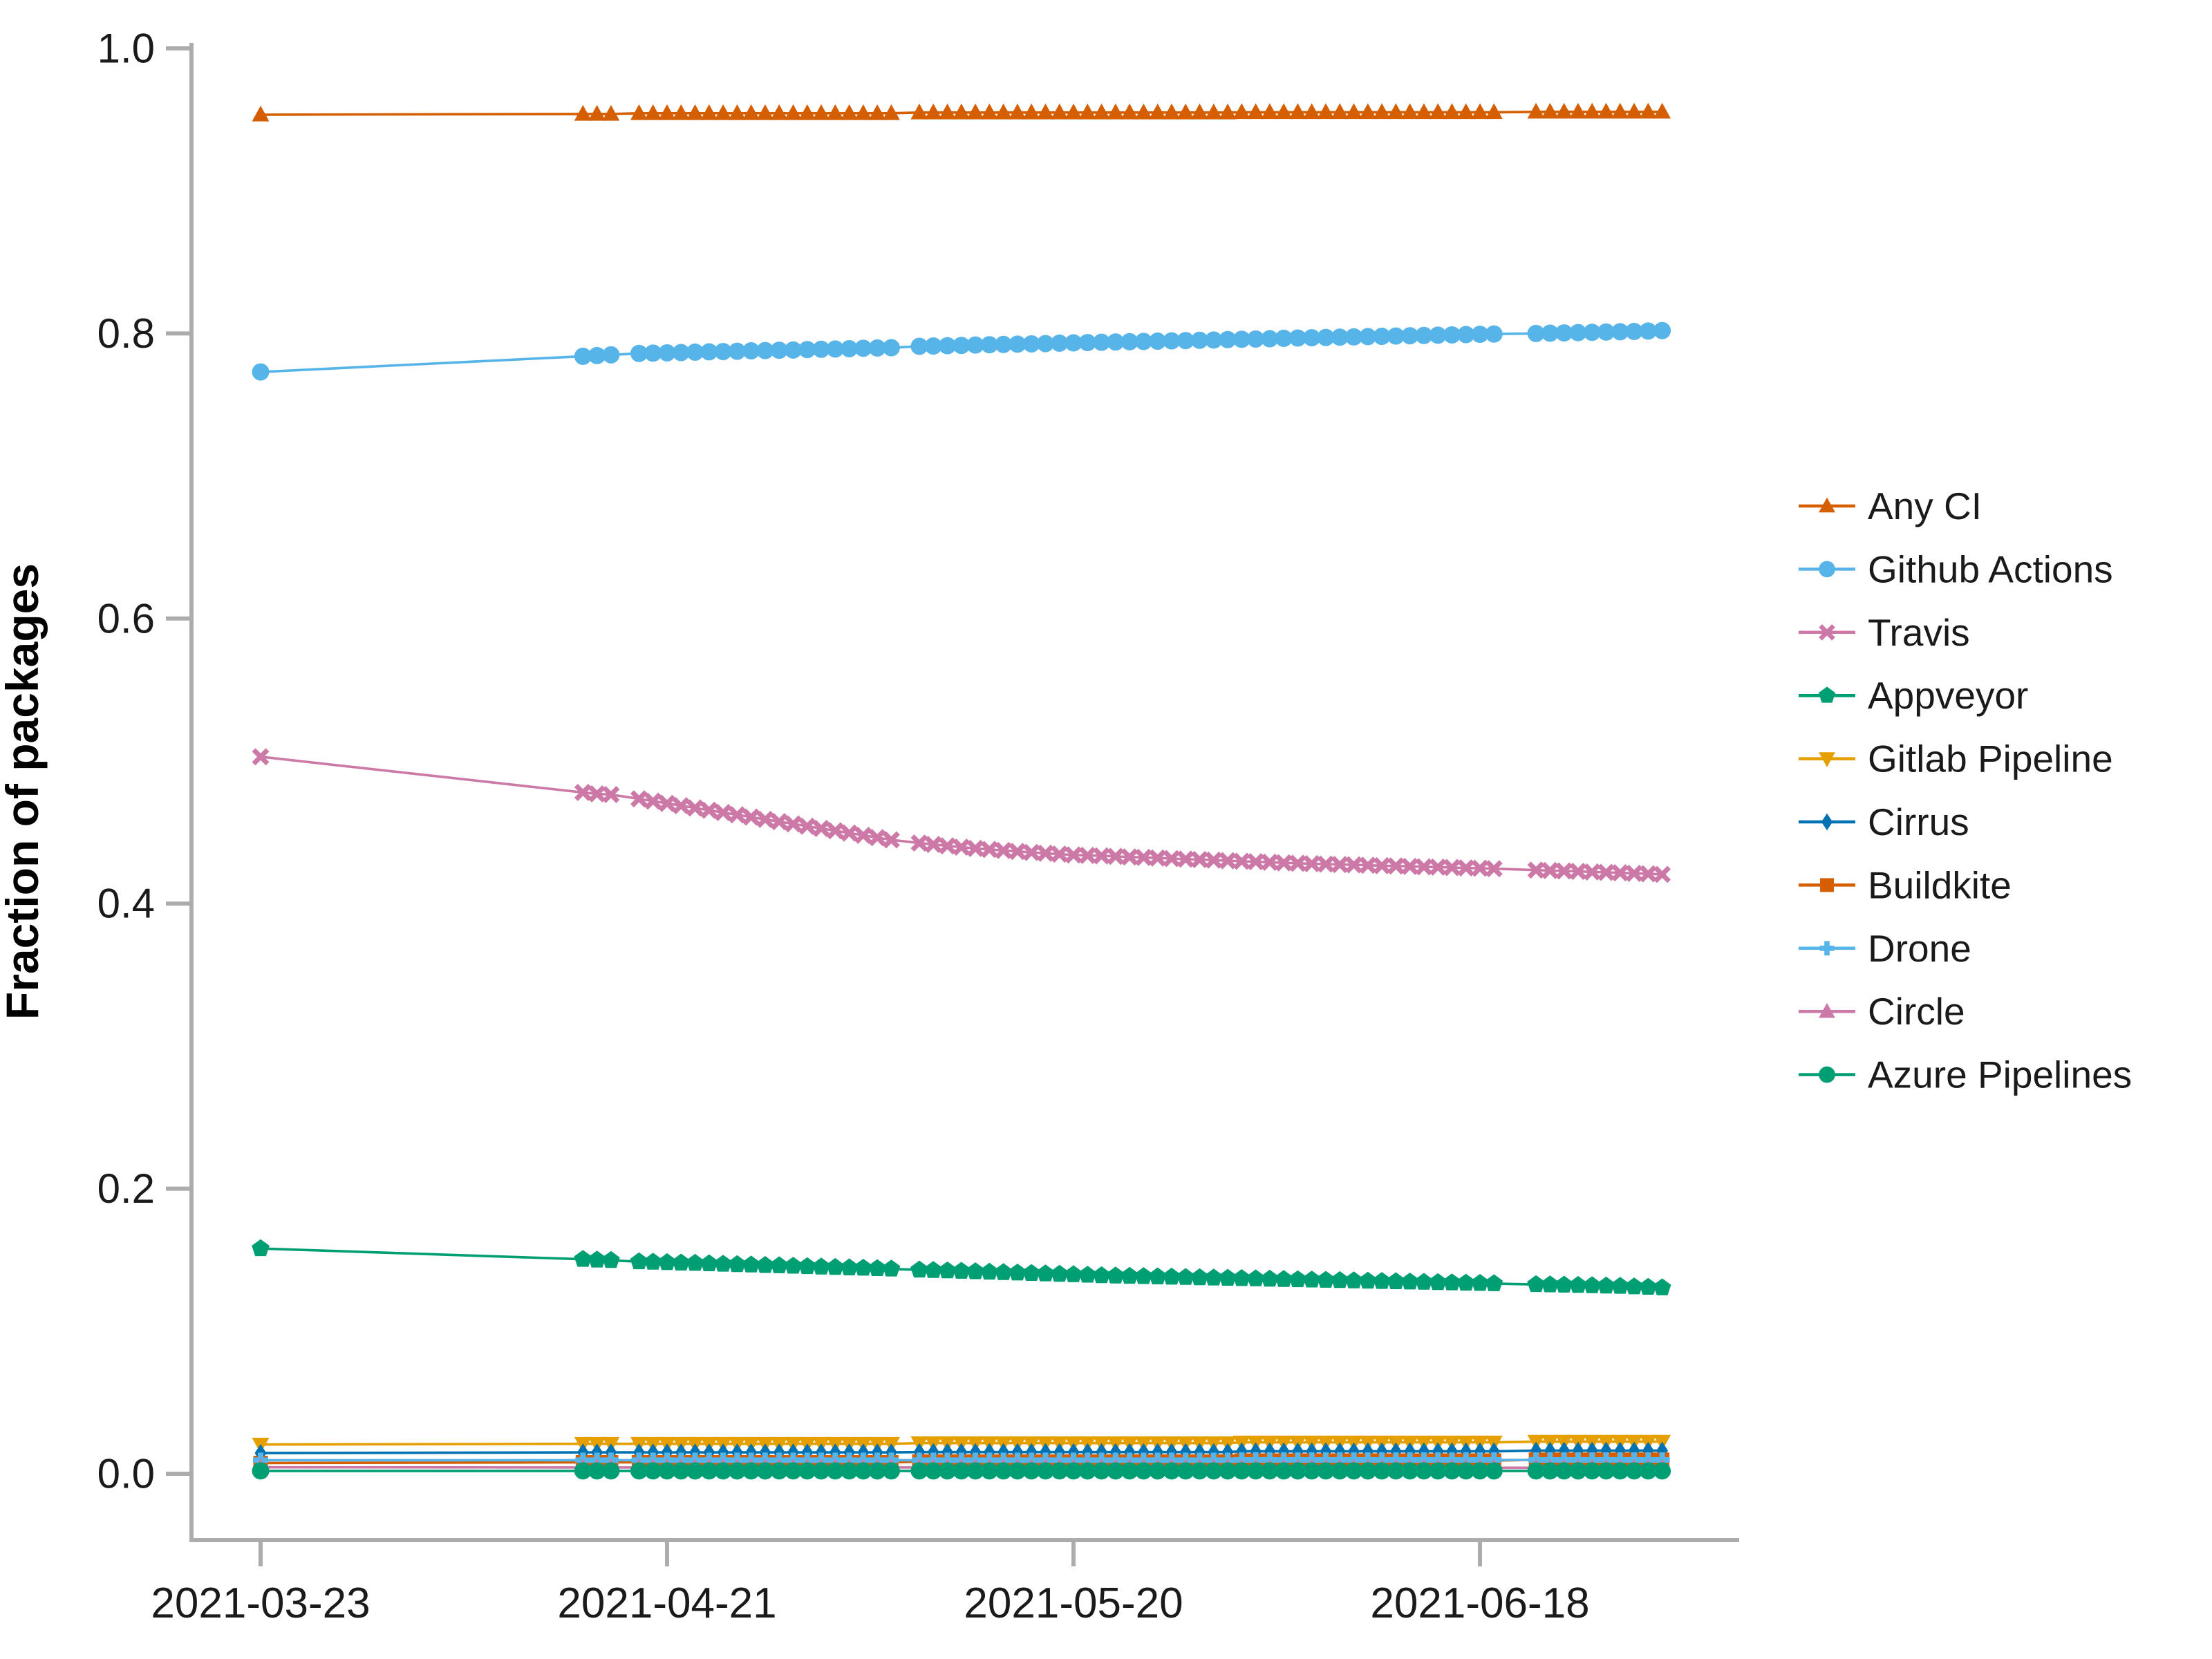 This screenshot has width=2212, height=1659. I want to click on x-tick-label: 2021-06-18, so click(1479, 1604).